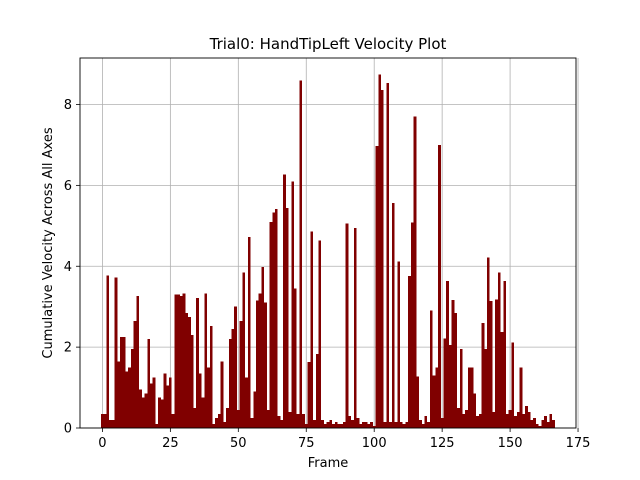 This screenshot has width=640, height=480. What do you see at coordinates (68, 429) in the screenshot?
I see `y-tick-label: 0` at bounding box center [68, 429].